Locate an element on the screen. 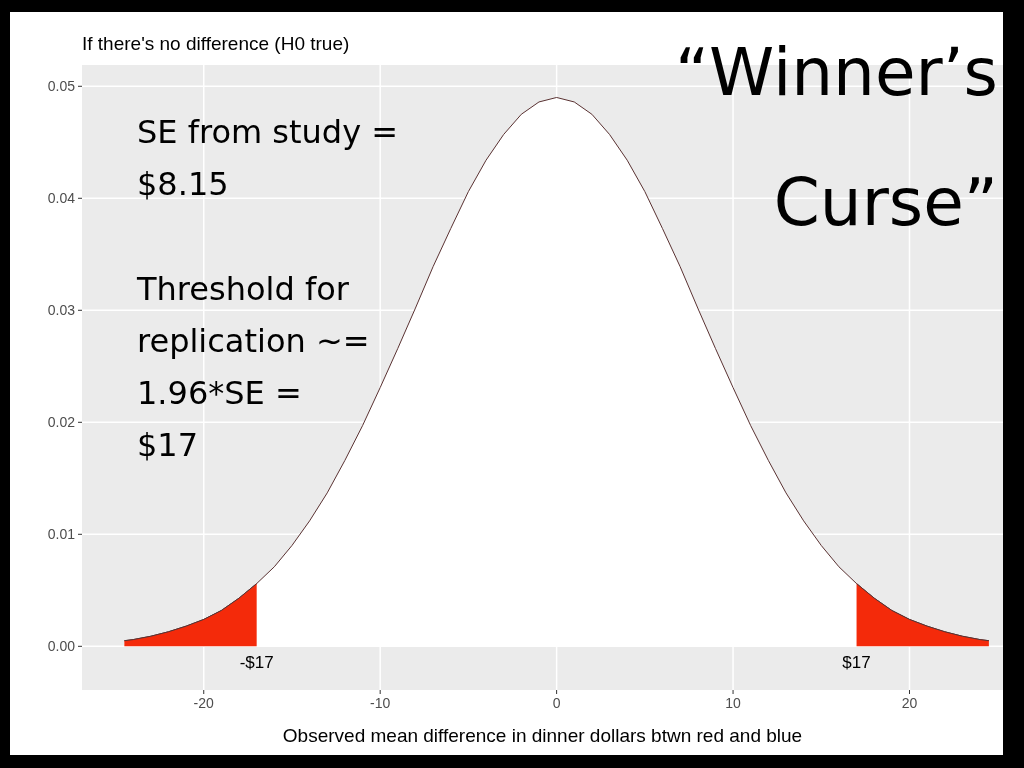 This screenshot has height=768, width=1024. y-tick-label: 0.03 is located at coordinates (61, 310).